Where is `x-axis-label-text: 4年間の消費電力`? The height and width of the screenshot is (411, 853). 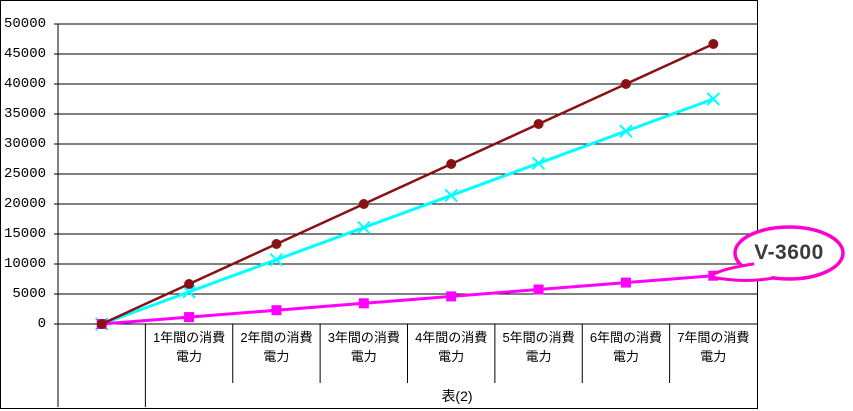 x-axis-label-text: 4年間の消費電力 is located at coordinates (451, 347).